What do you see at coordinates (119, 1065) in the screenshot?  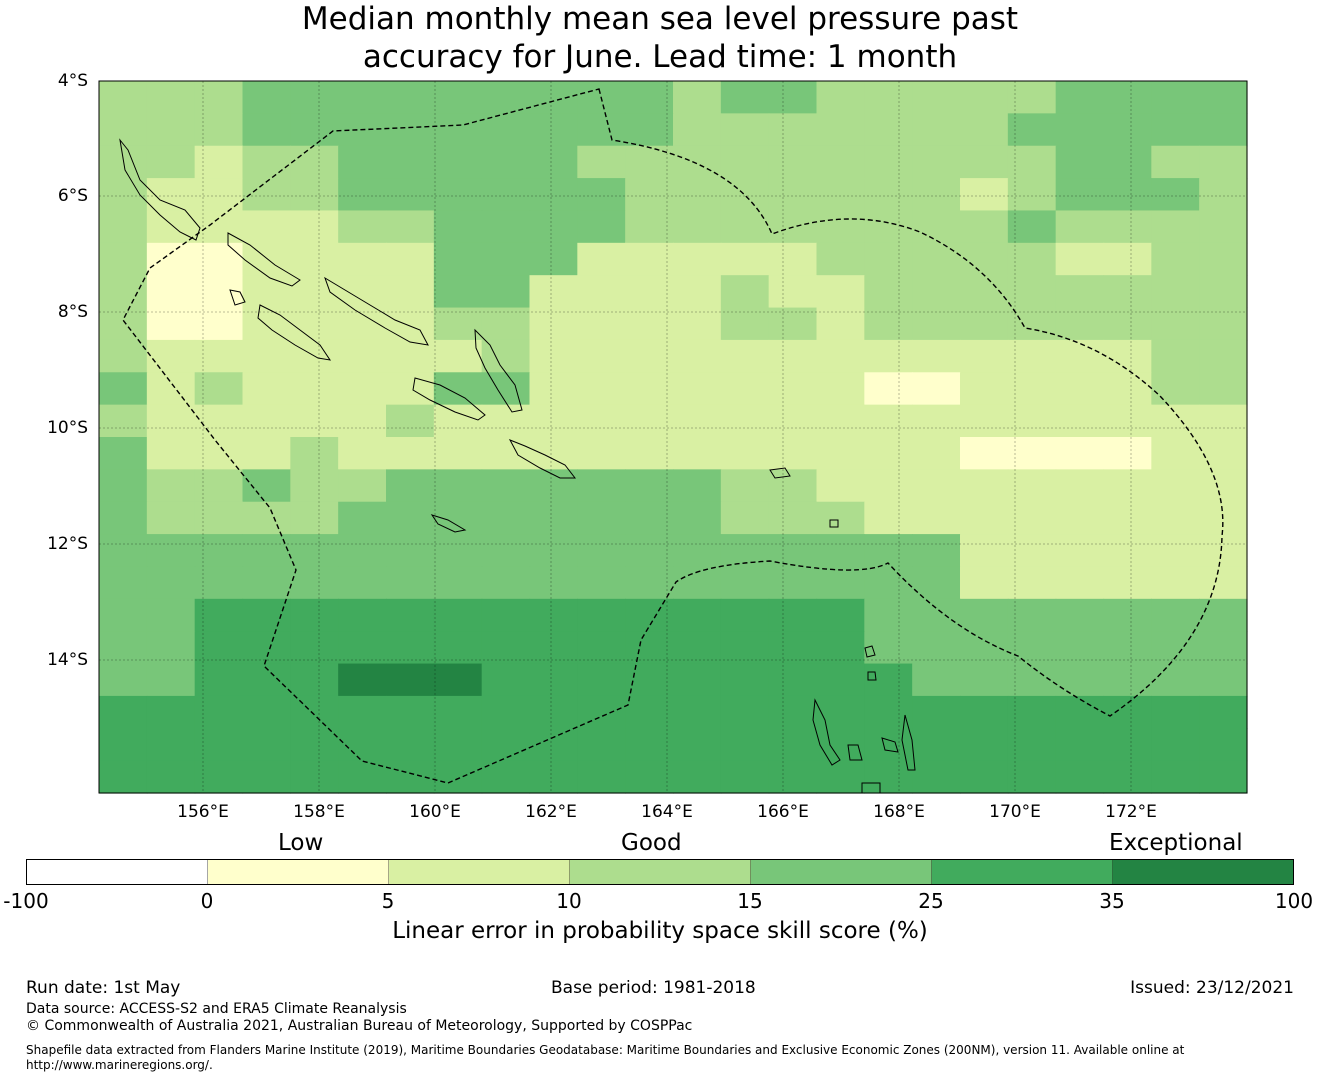 I see `shapefile-url: http://www.marineregions.org/.` at bounding box center [119, 1065].